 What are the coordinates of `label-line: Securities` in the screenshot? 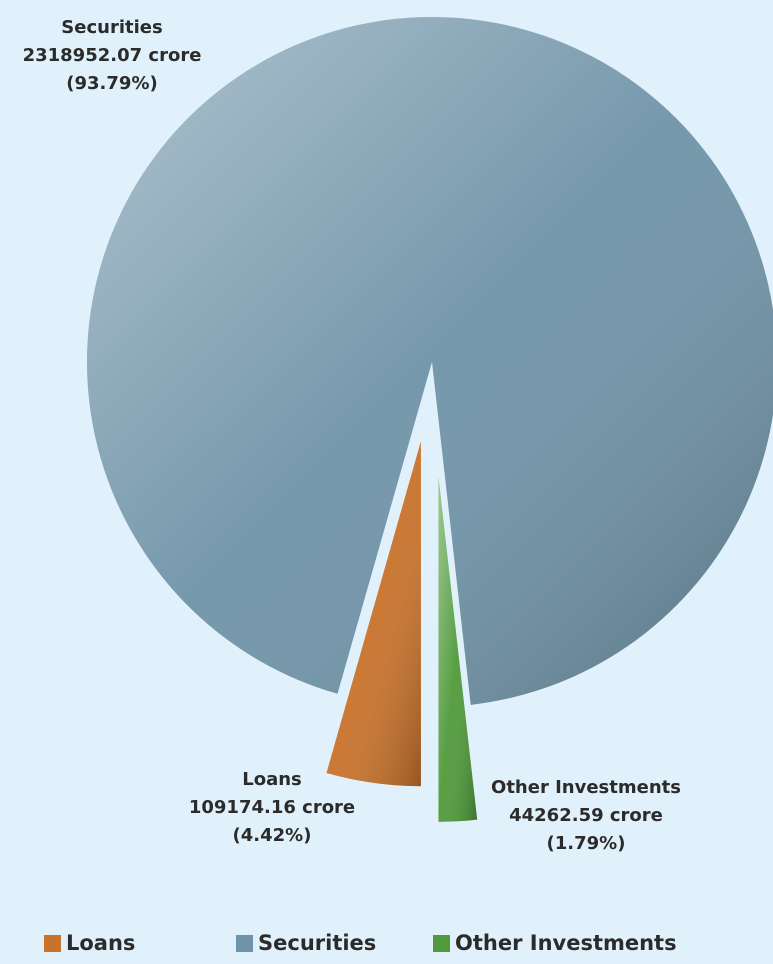 It's located at (111, 27).